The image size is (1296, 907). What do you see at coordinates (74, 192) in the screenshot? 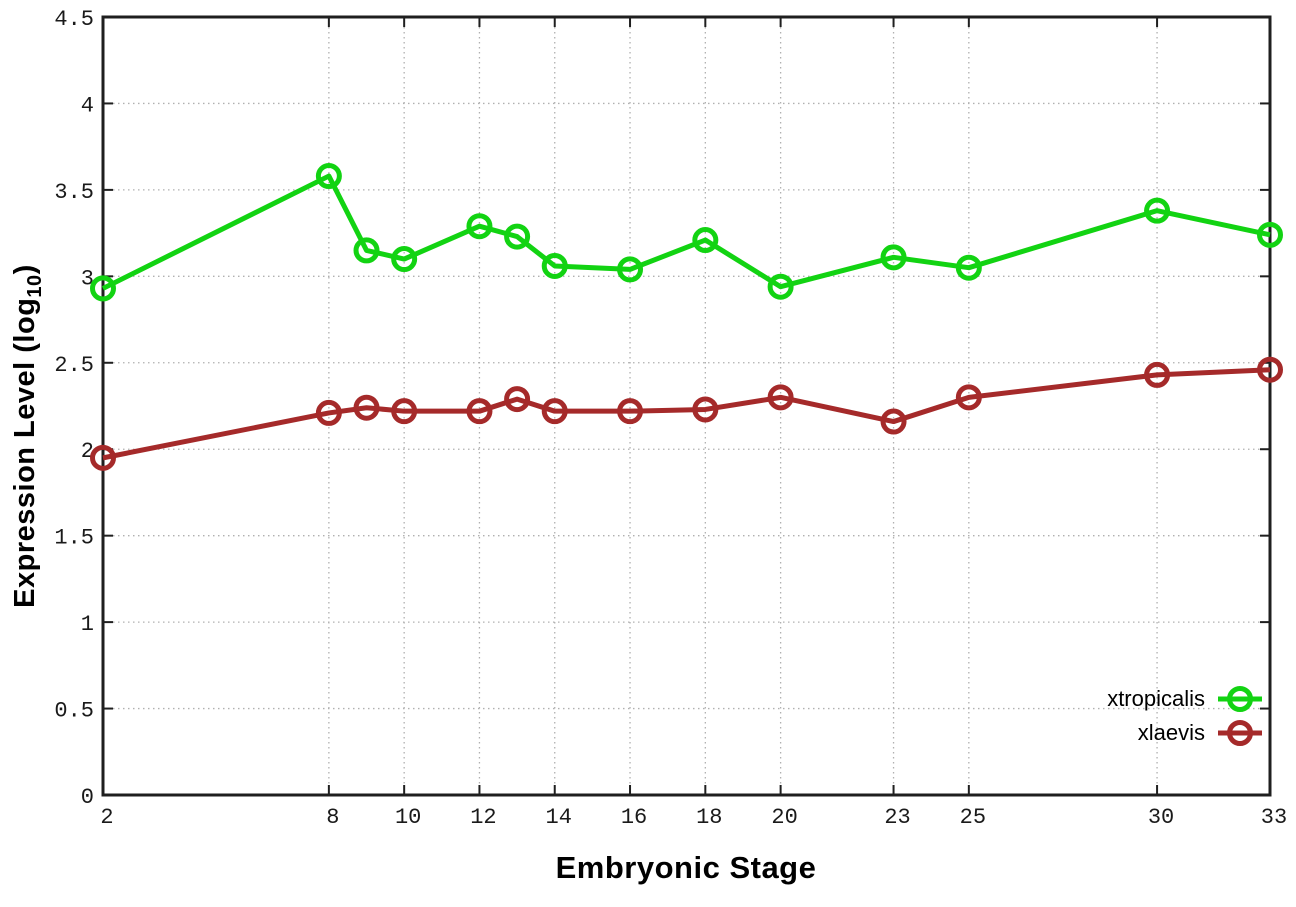
I see `y-tick-label: 3.5` at bounding box center [74, 192].